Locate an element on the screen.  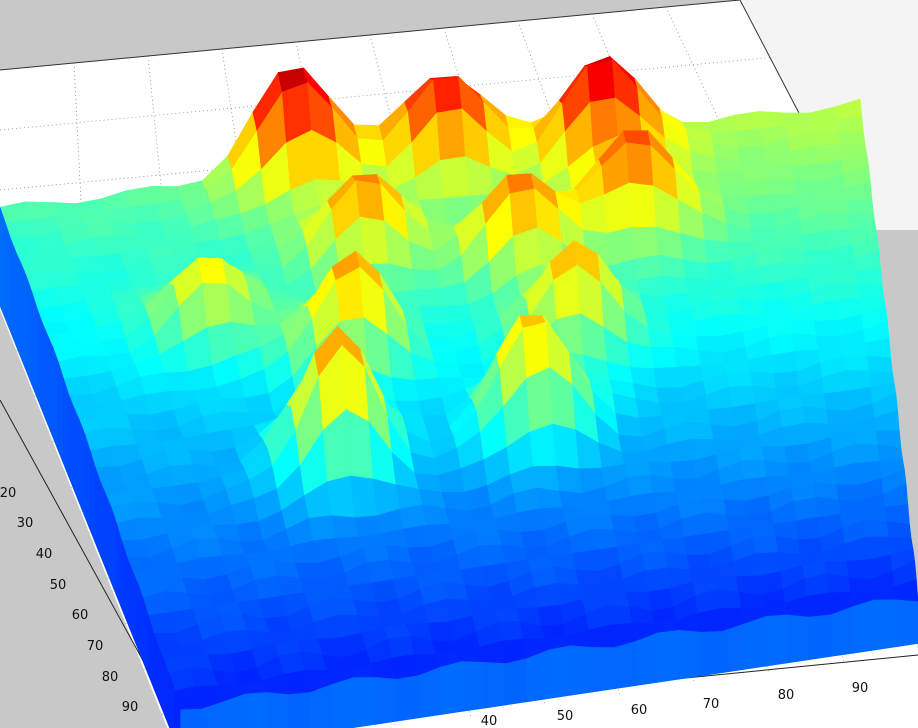
x-tick-label: 60 is located at coordinates (639, 710).